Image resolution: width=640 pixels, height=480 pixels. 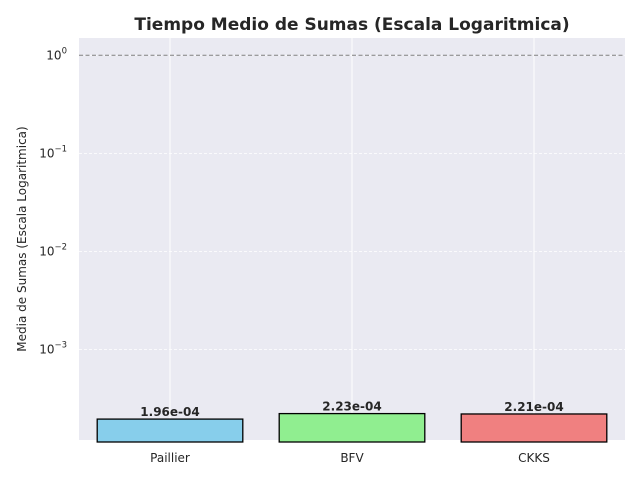 I want to click on bars, so click(x=352, y=427).